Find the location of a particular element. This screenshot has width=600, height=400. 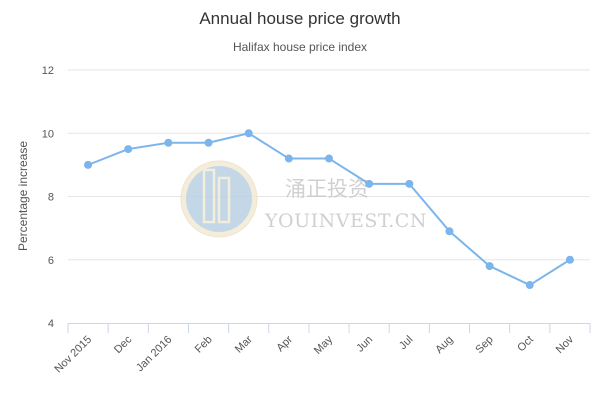

x-tick-label: Sep is located at coordinates (484, 345).